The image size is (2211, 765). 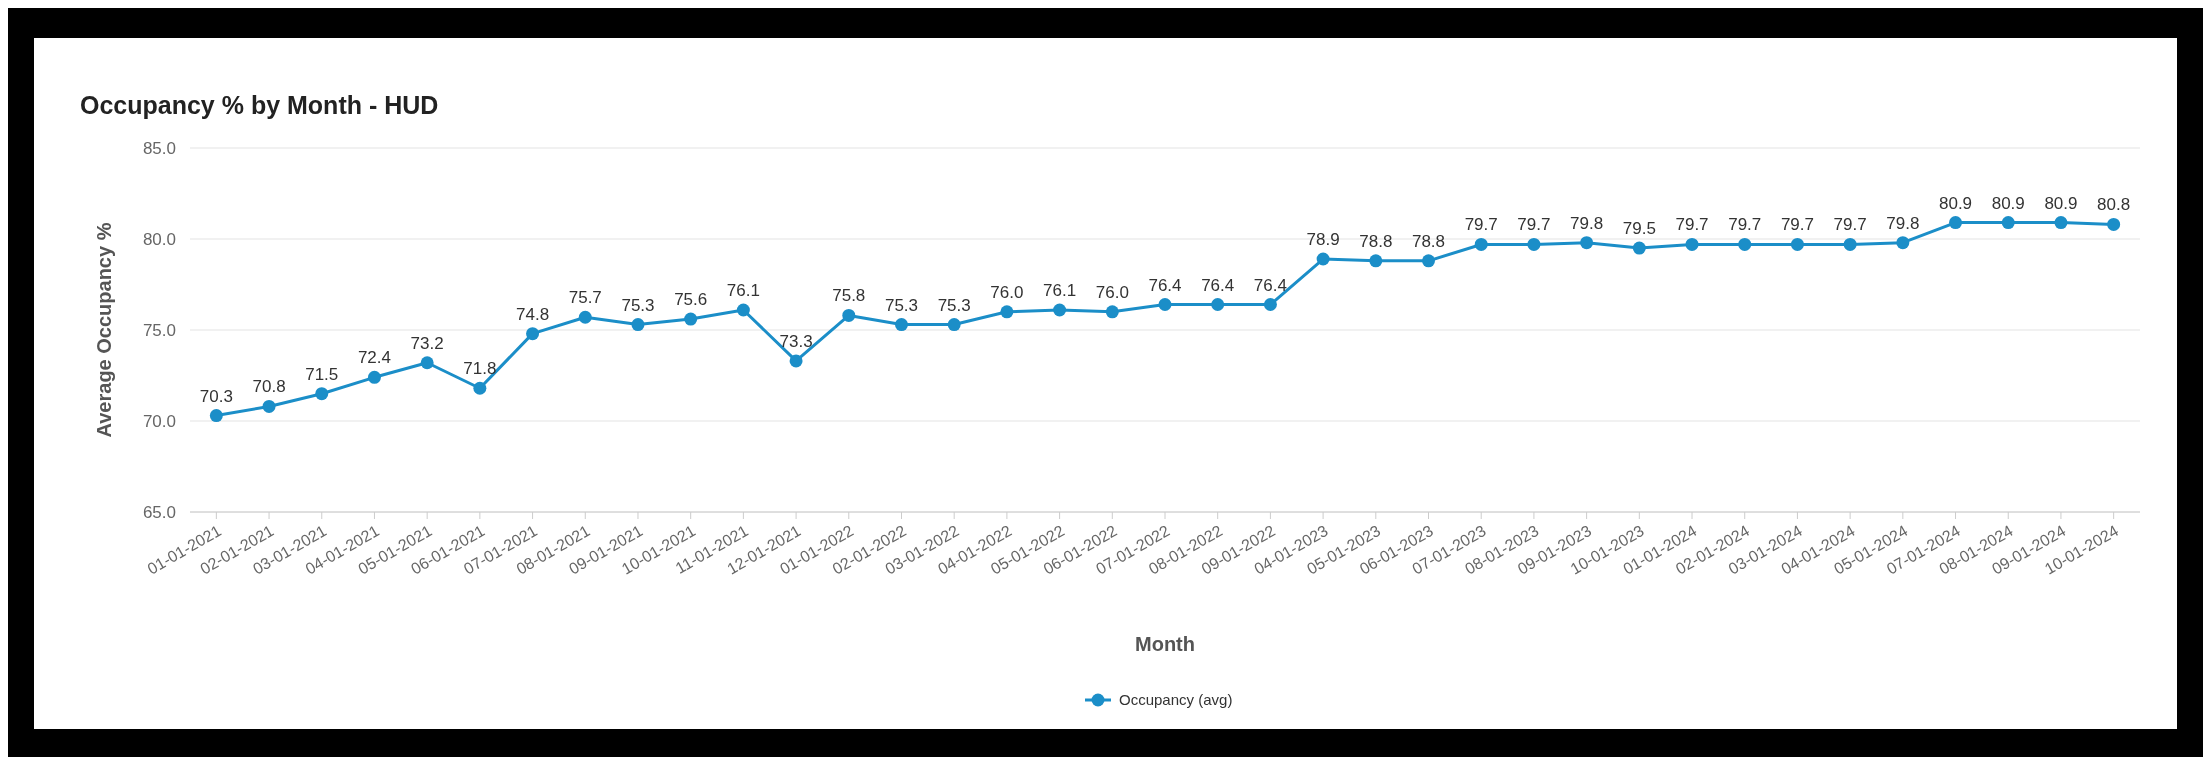 What do you see at coordinates (1323, 240) in the screenshot?
I see `data-label: 78.9` at bounding box center [1323, 240].